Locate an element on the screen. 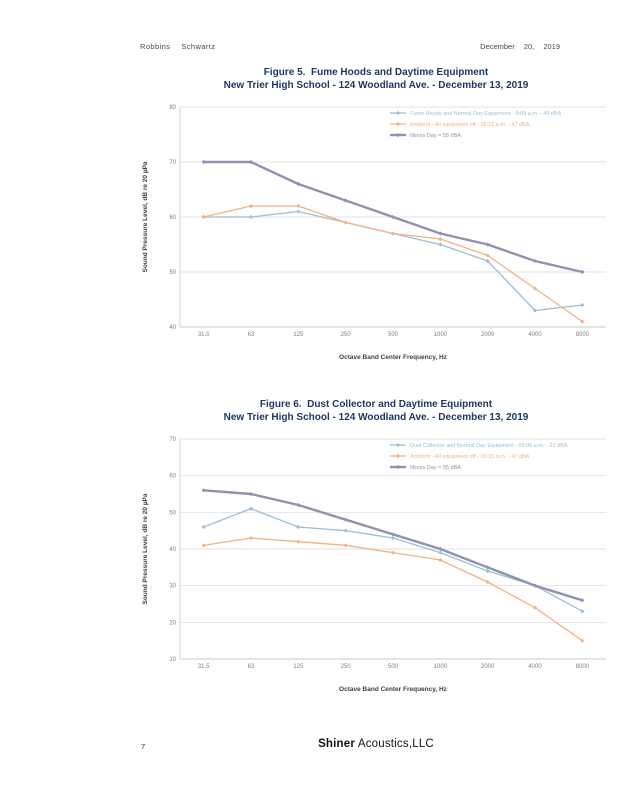  y-tick-label: 70 is located at coordinates (172, 440).